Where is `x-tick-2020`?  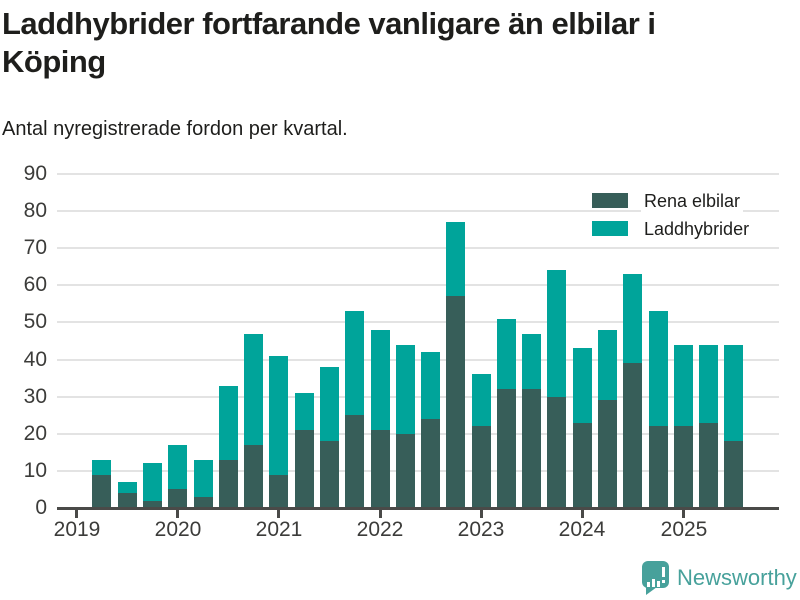
x-tick-2020 is located at coordinates (177, 514).